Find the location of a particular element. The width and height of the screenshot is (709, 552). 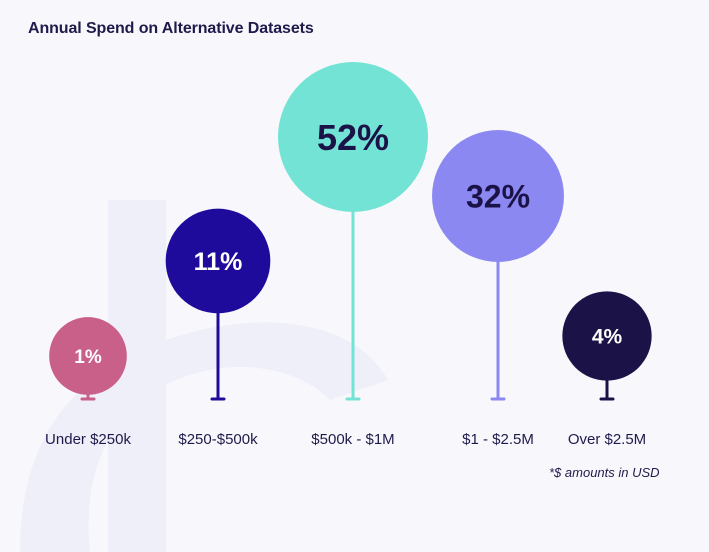

category-label: $1 - $2.5M is located at coordinates (498, 439).